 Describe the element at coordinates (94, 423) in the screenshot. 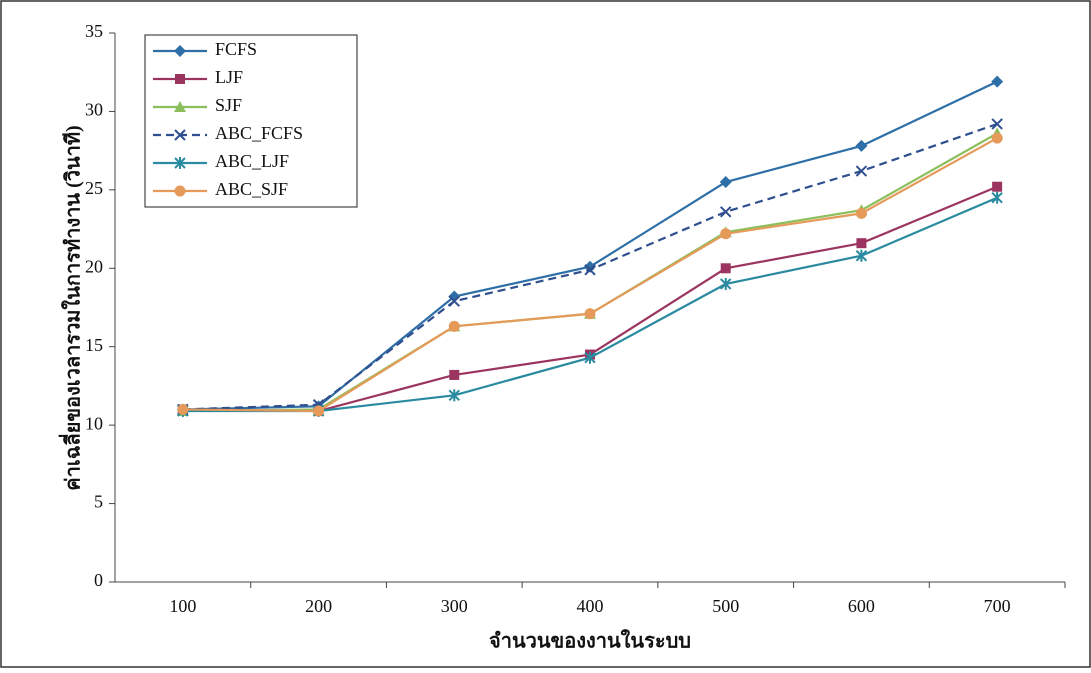

I see `y-tick-label: 10` at that location.